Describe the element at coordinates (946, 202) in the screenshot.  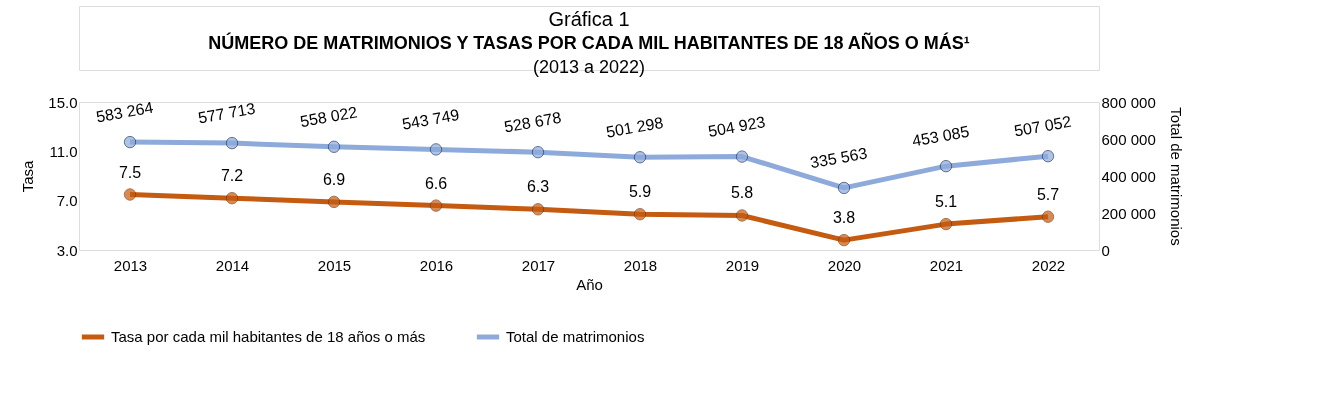
I see `data-label: 5.1` at that location.